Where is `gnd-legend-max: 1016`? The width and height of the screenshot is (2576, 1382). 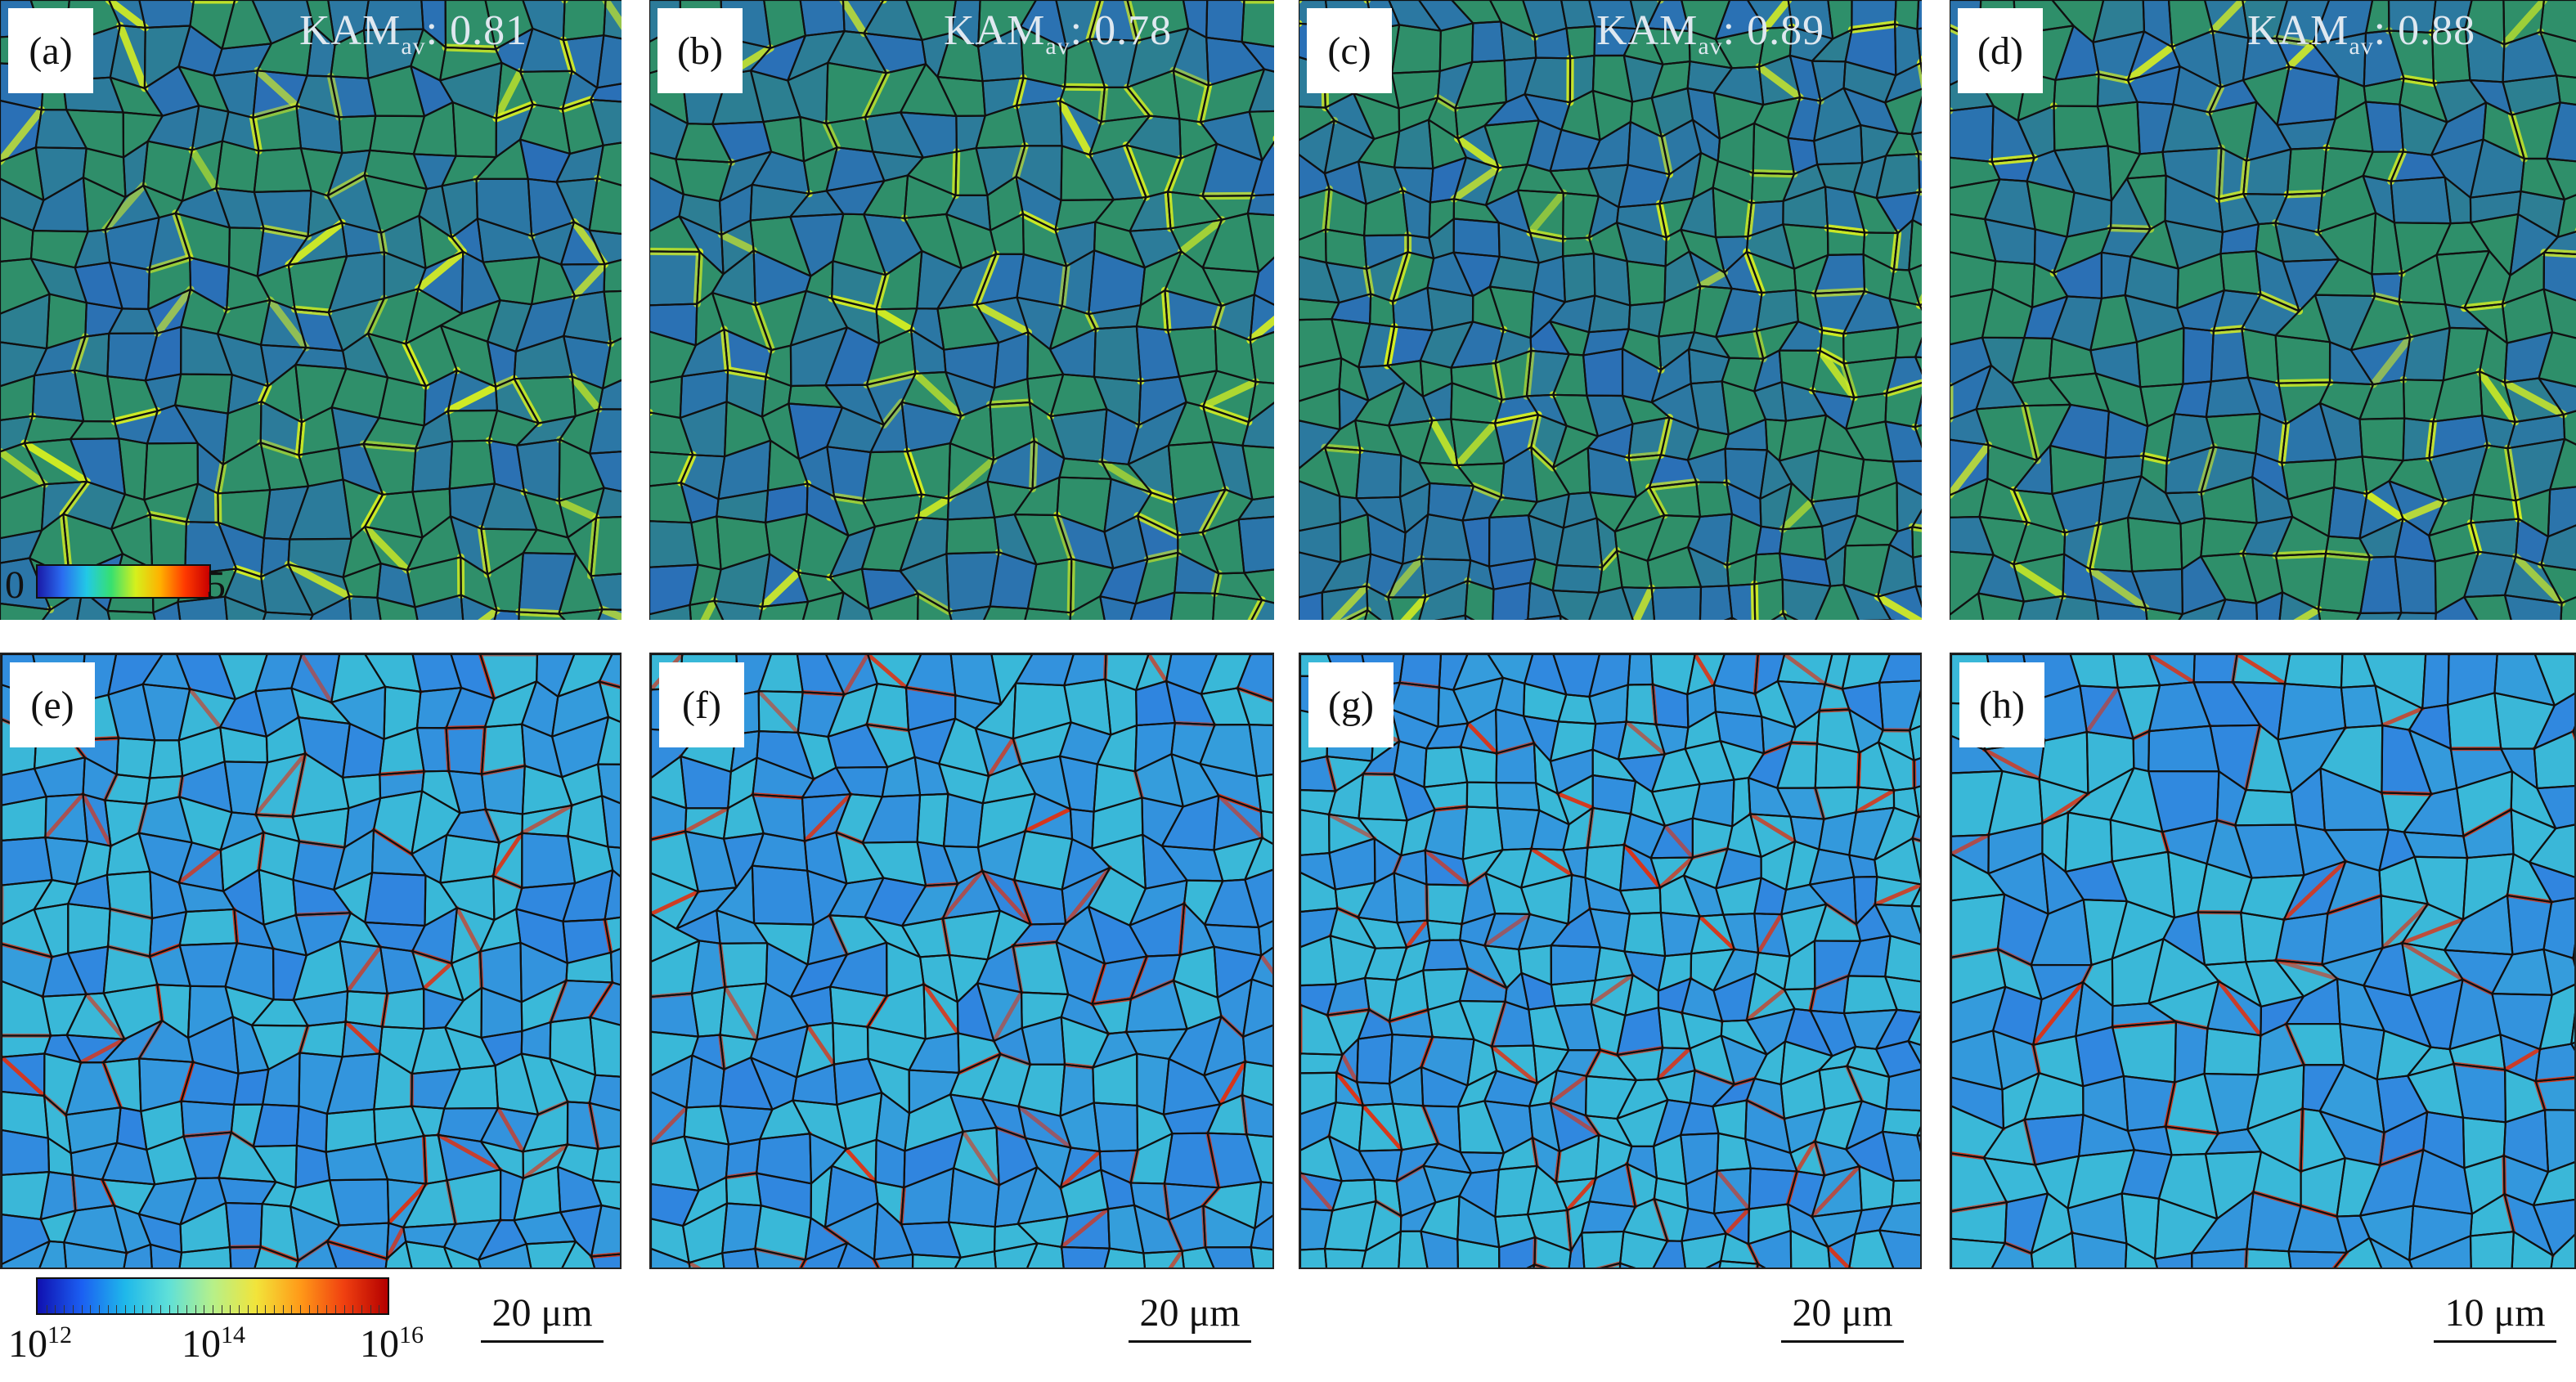 gnd-legend-max: 1016 is located at coordinates (392, 1343).